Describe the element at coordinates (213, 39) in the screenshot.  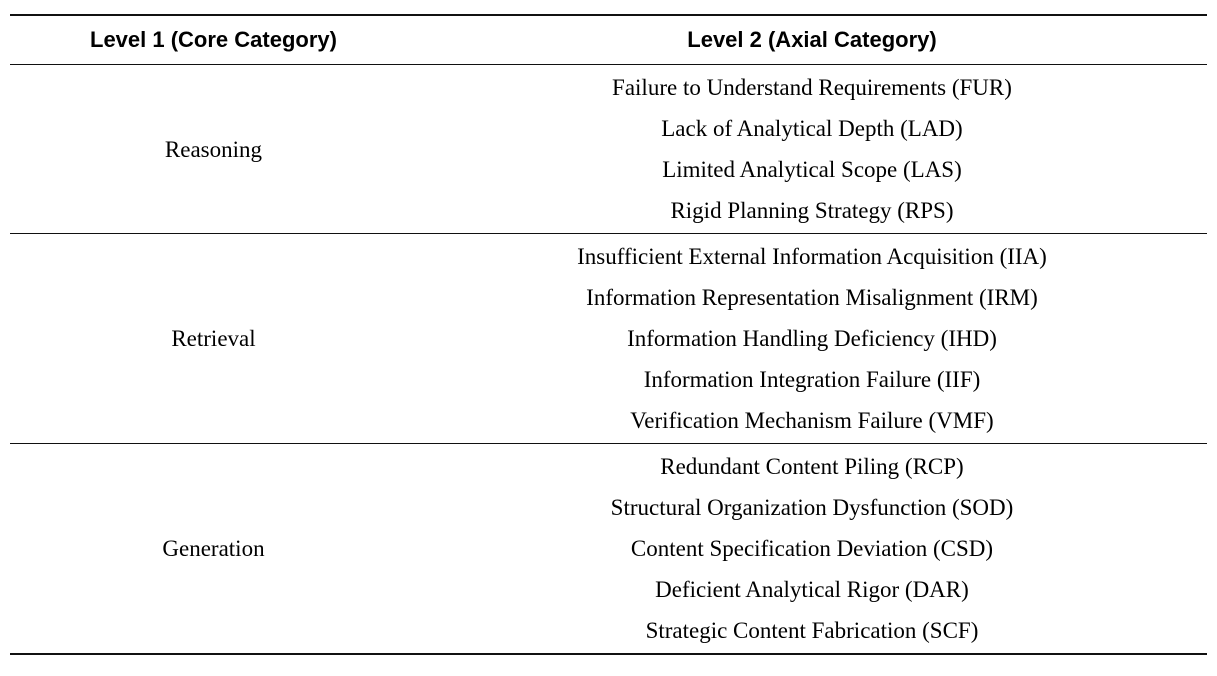
I see `header-level1-core-category: Level 1 (Core Category)` at that location.